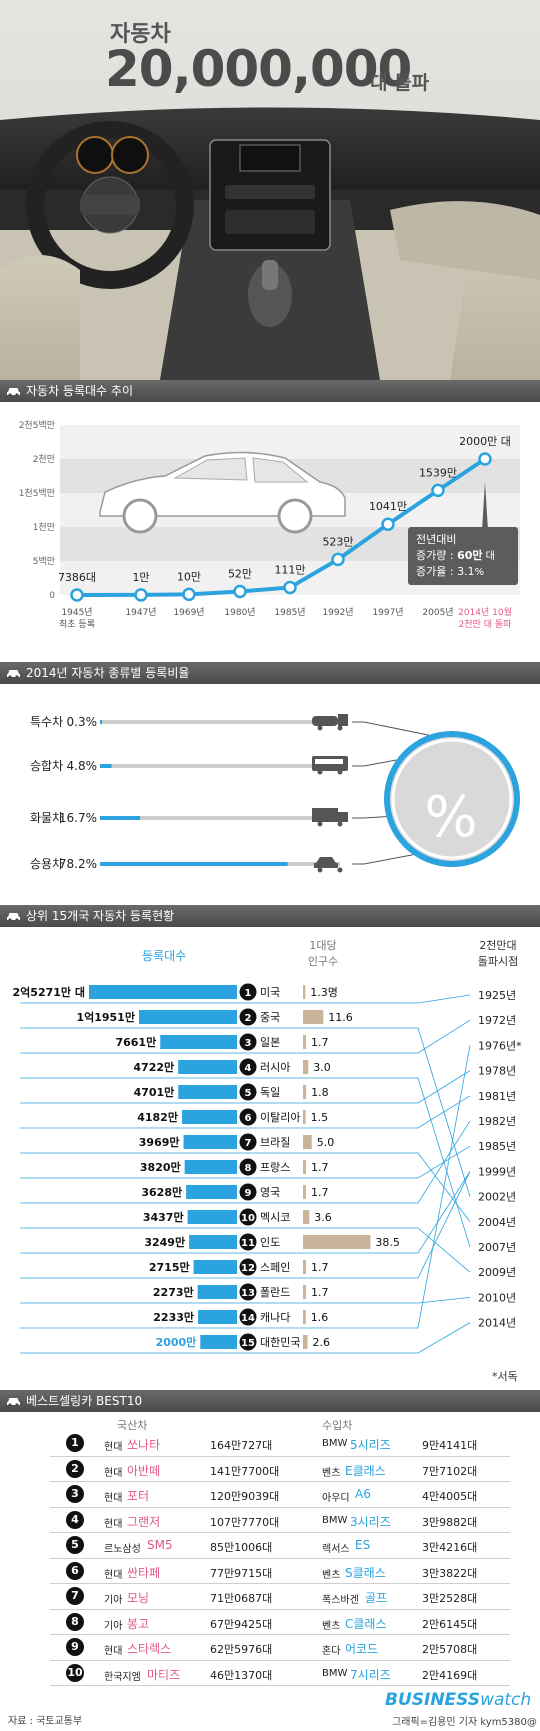 The image size is (540, 1731). I want to click on bar-track, so click(220, 818).